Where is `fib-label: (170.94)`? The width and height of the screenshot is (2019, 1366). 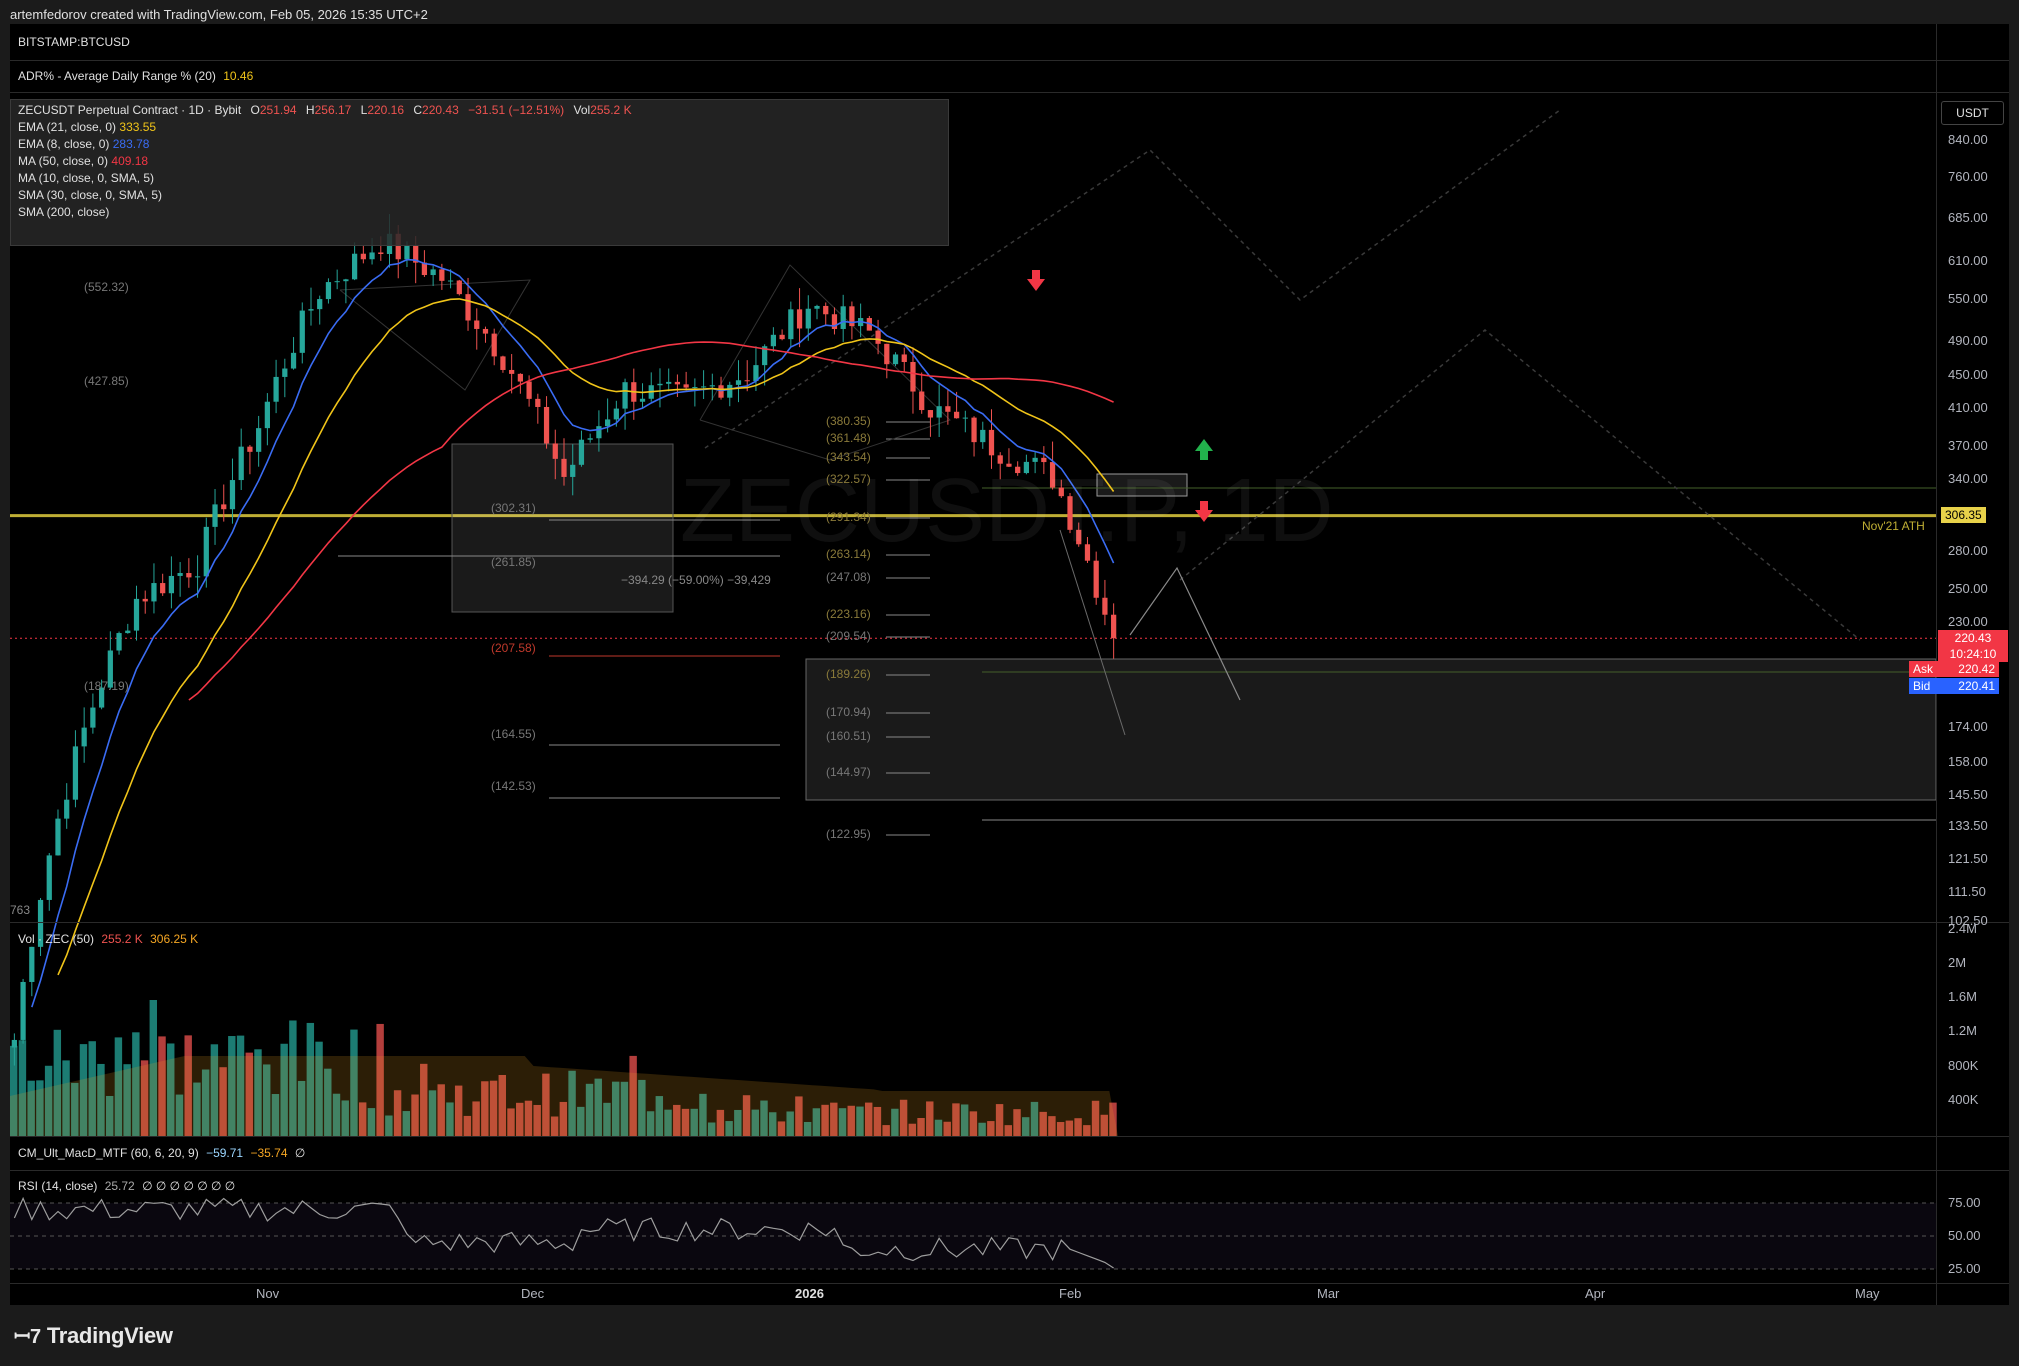 fib-label: (170.94) is located at coordinates (848, 712).